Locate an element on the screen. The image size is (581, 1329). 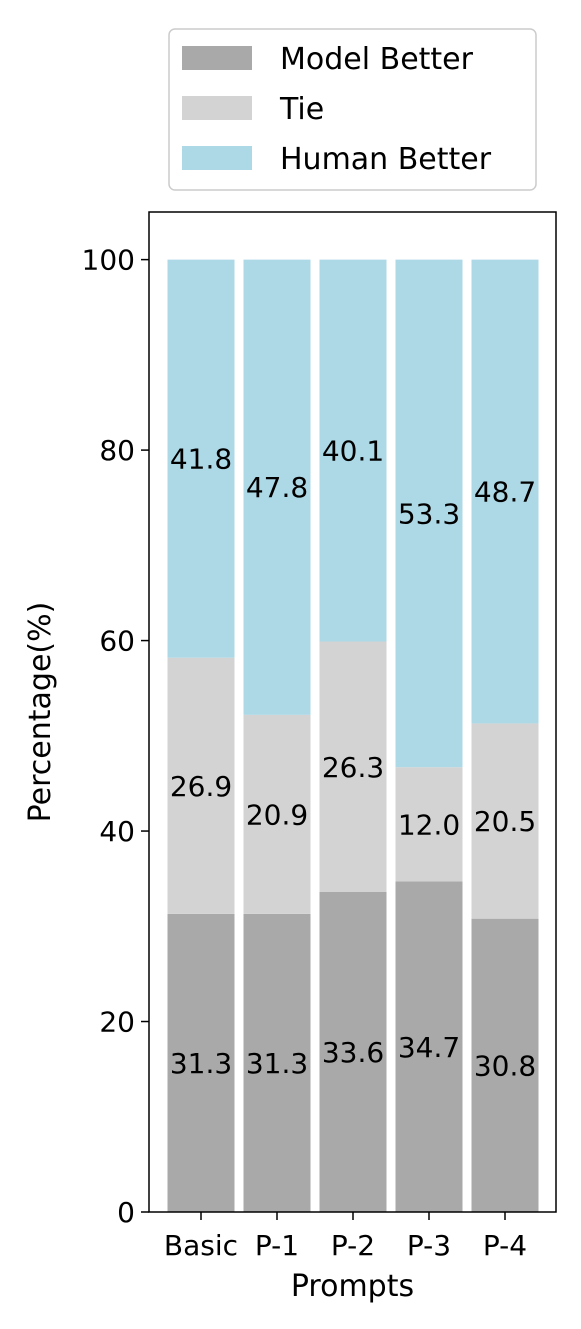
bar-p-4-human-better is located at coordinates (505, 491).